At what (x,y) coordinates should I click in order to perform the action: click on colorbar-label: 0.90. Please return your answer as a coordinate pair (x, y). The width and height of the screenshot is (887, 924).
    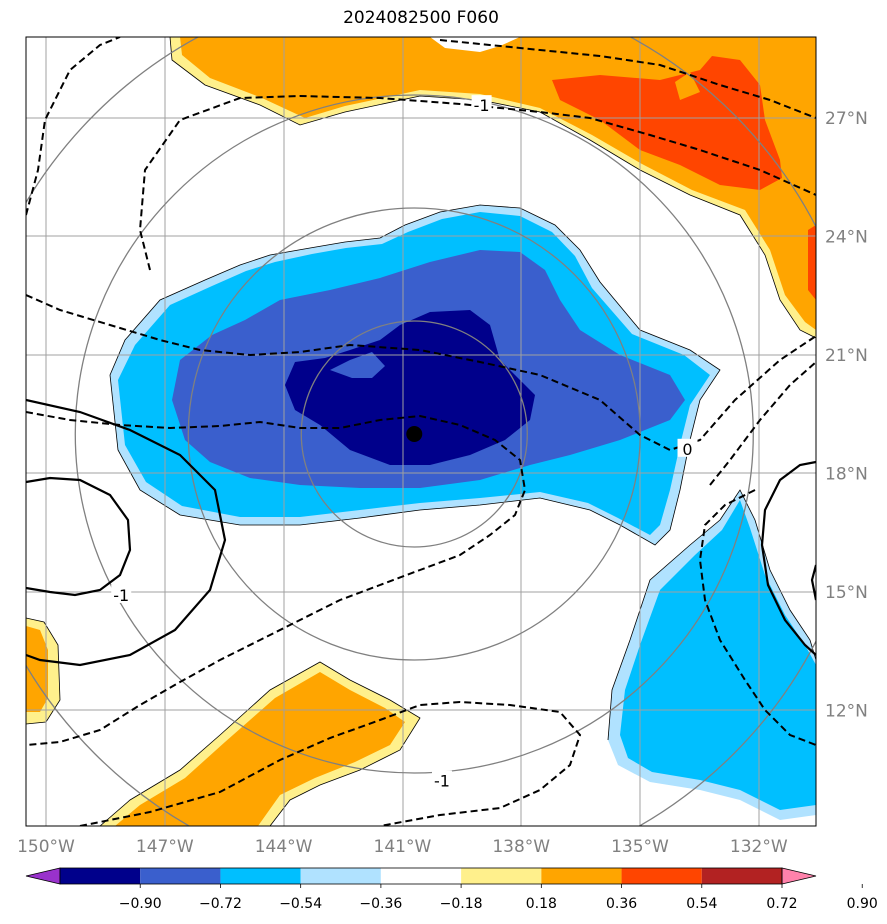
    Looking at the image, I should click on (862, 904).